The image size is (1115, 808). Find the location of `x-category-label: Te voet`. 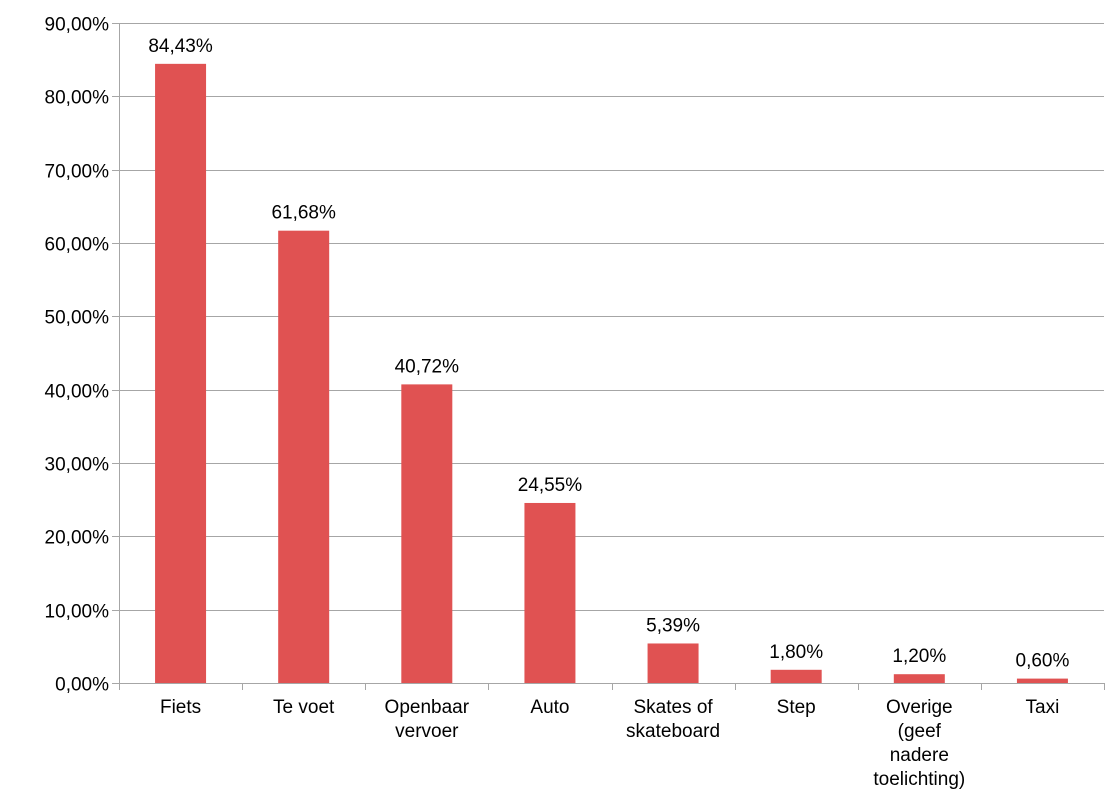

x-category-label: Te voet is located at coordinates (304, 707).